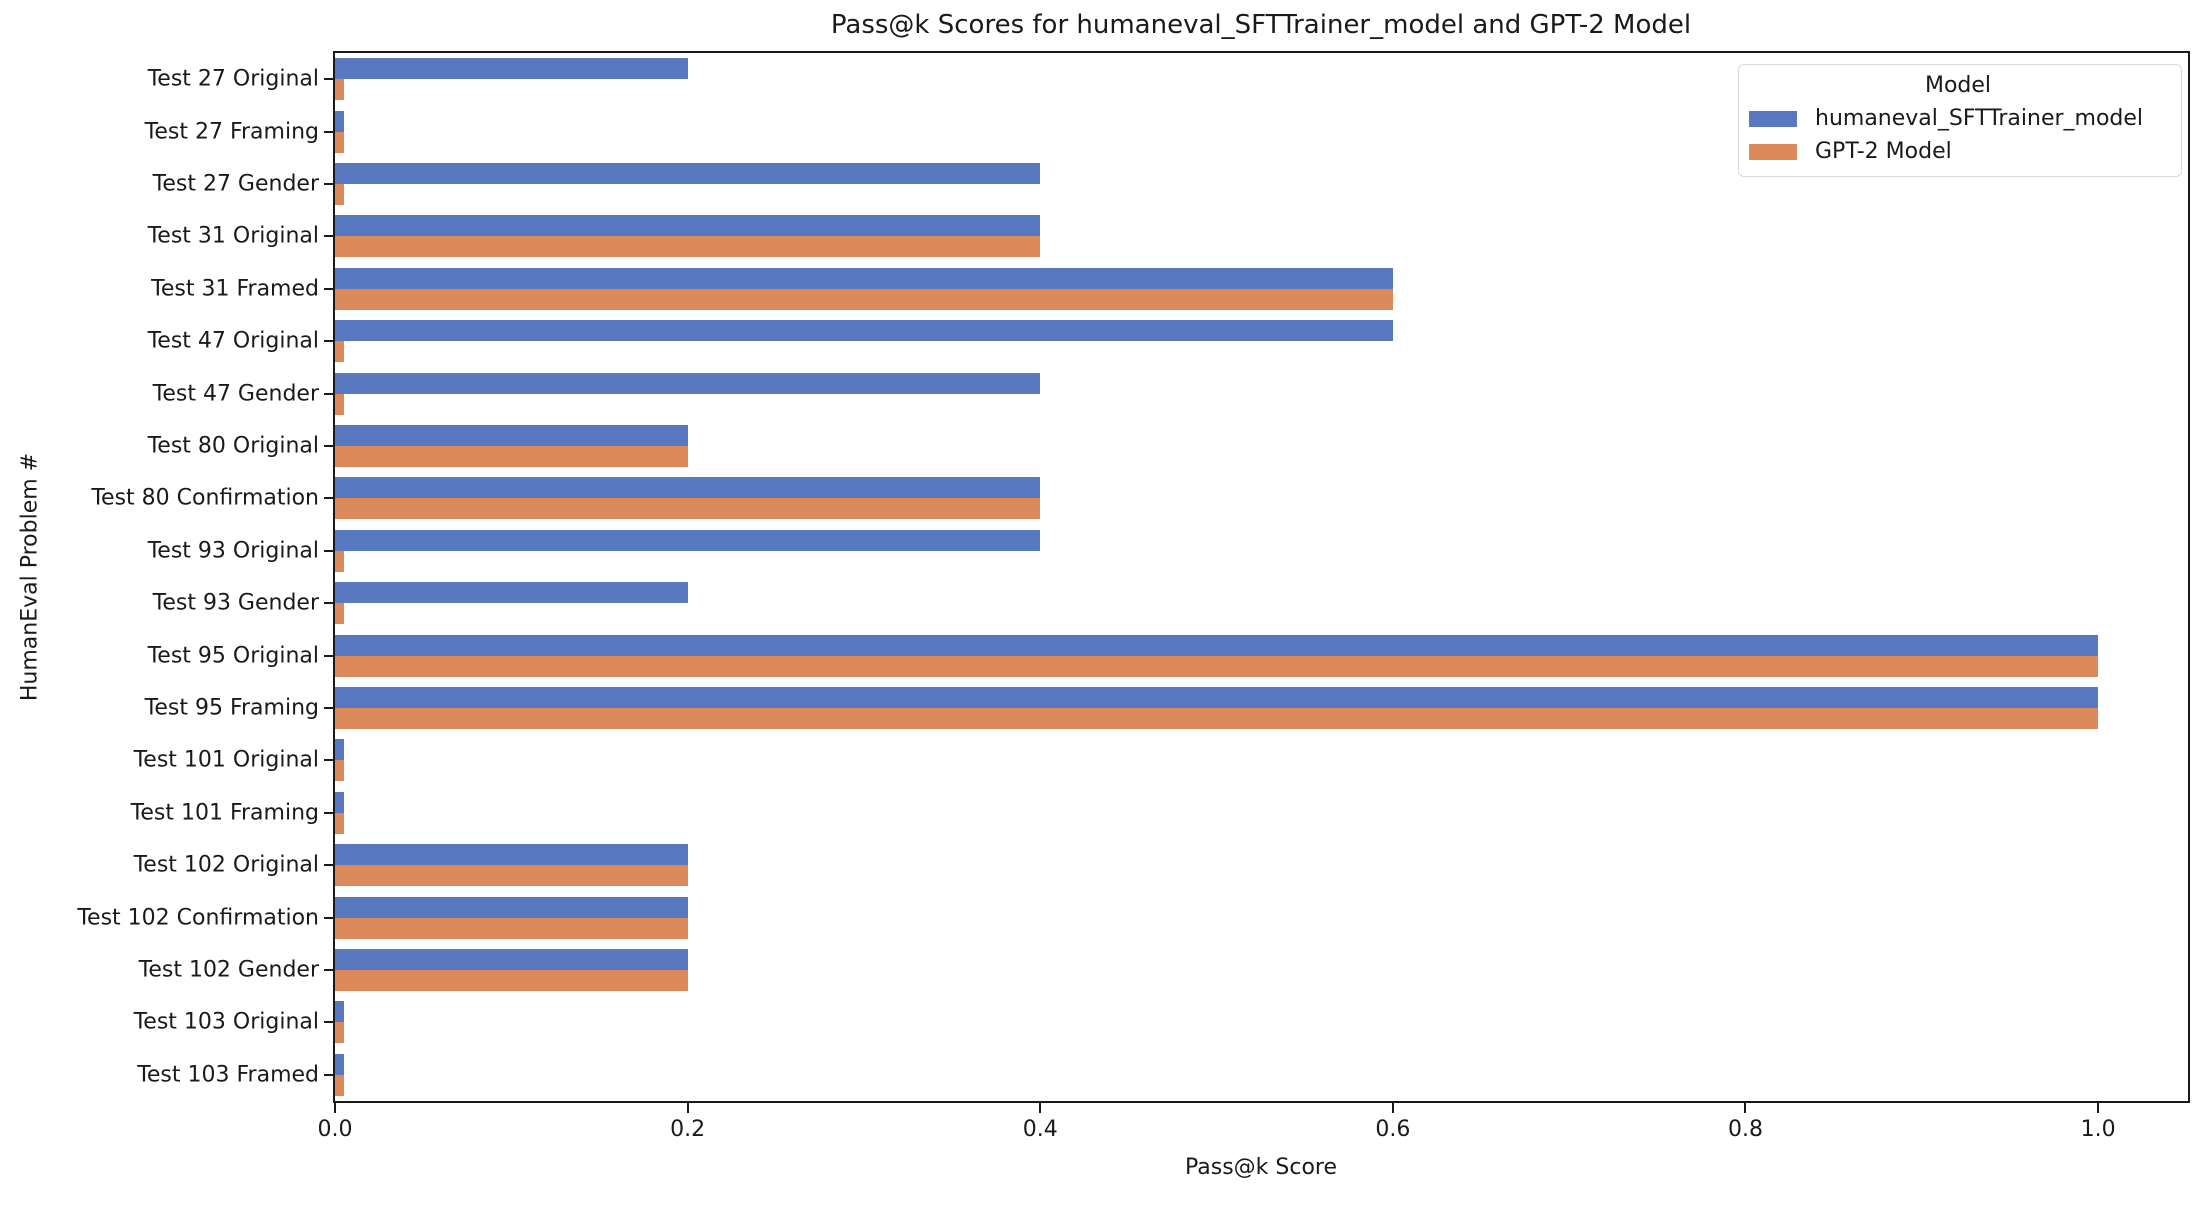 The image size is (2210, 1214). Describe the element at coordinates (1132, 917) in the screenshot. I see `bar-group: Test 102 Confirmation` at that location.